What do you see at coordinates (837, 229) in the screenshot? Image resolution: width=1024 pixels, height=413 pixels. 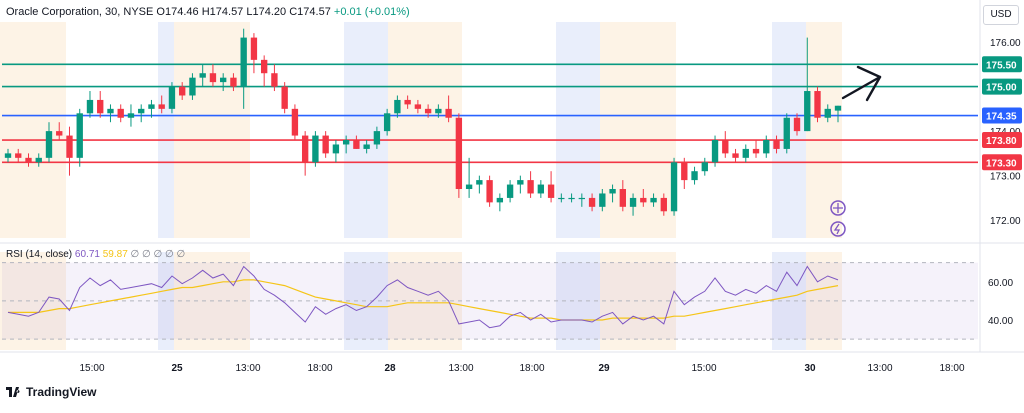 I see `event-icon-bolt-glyph` at bounding box center [837, 229].